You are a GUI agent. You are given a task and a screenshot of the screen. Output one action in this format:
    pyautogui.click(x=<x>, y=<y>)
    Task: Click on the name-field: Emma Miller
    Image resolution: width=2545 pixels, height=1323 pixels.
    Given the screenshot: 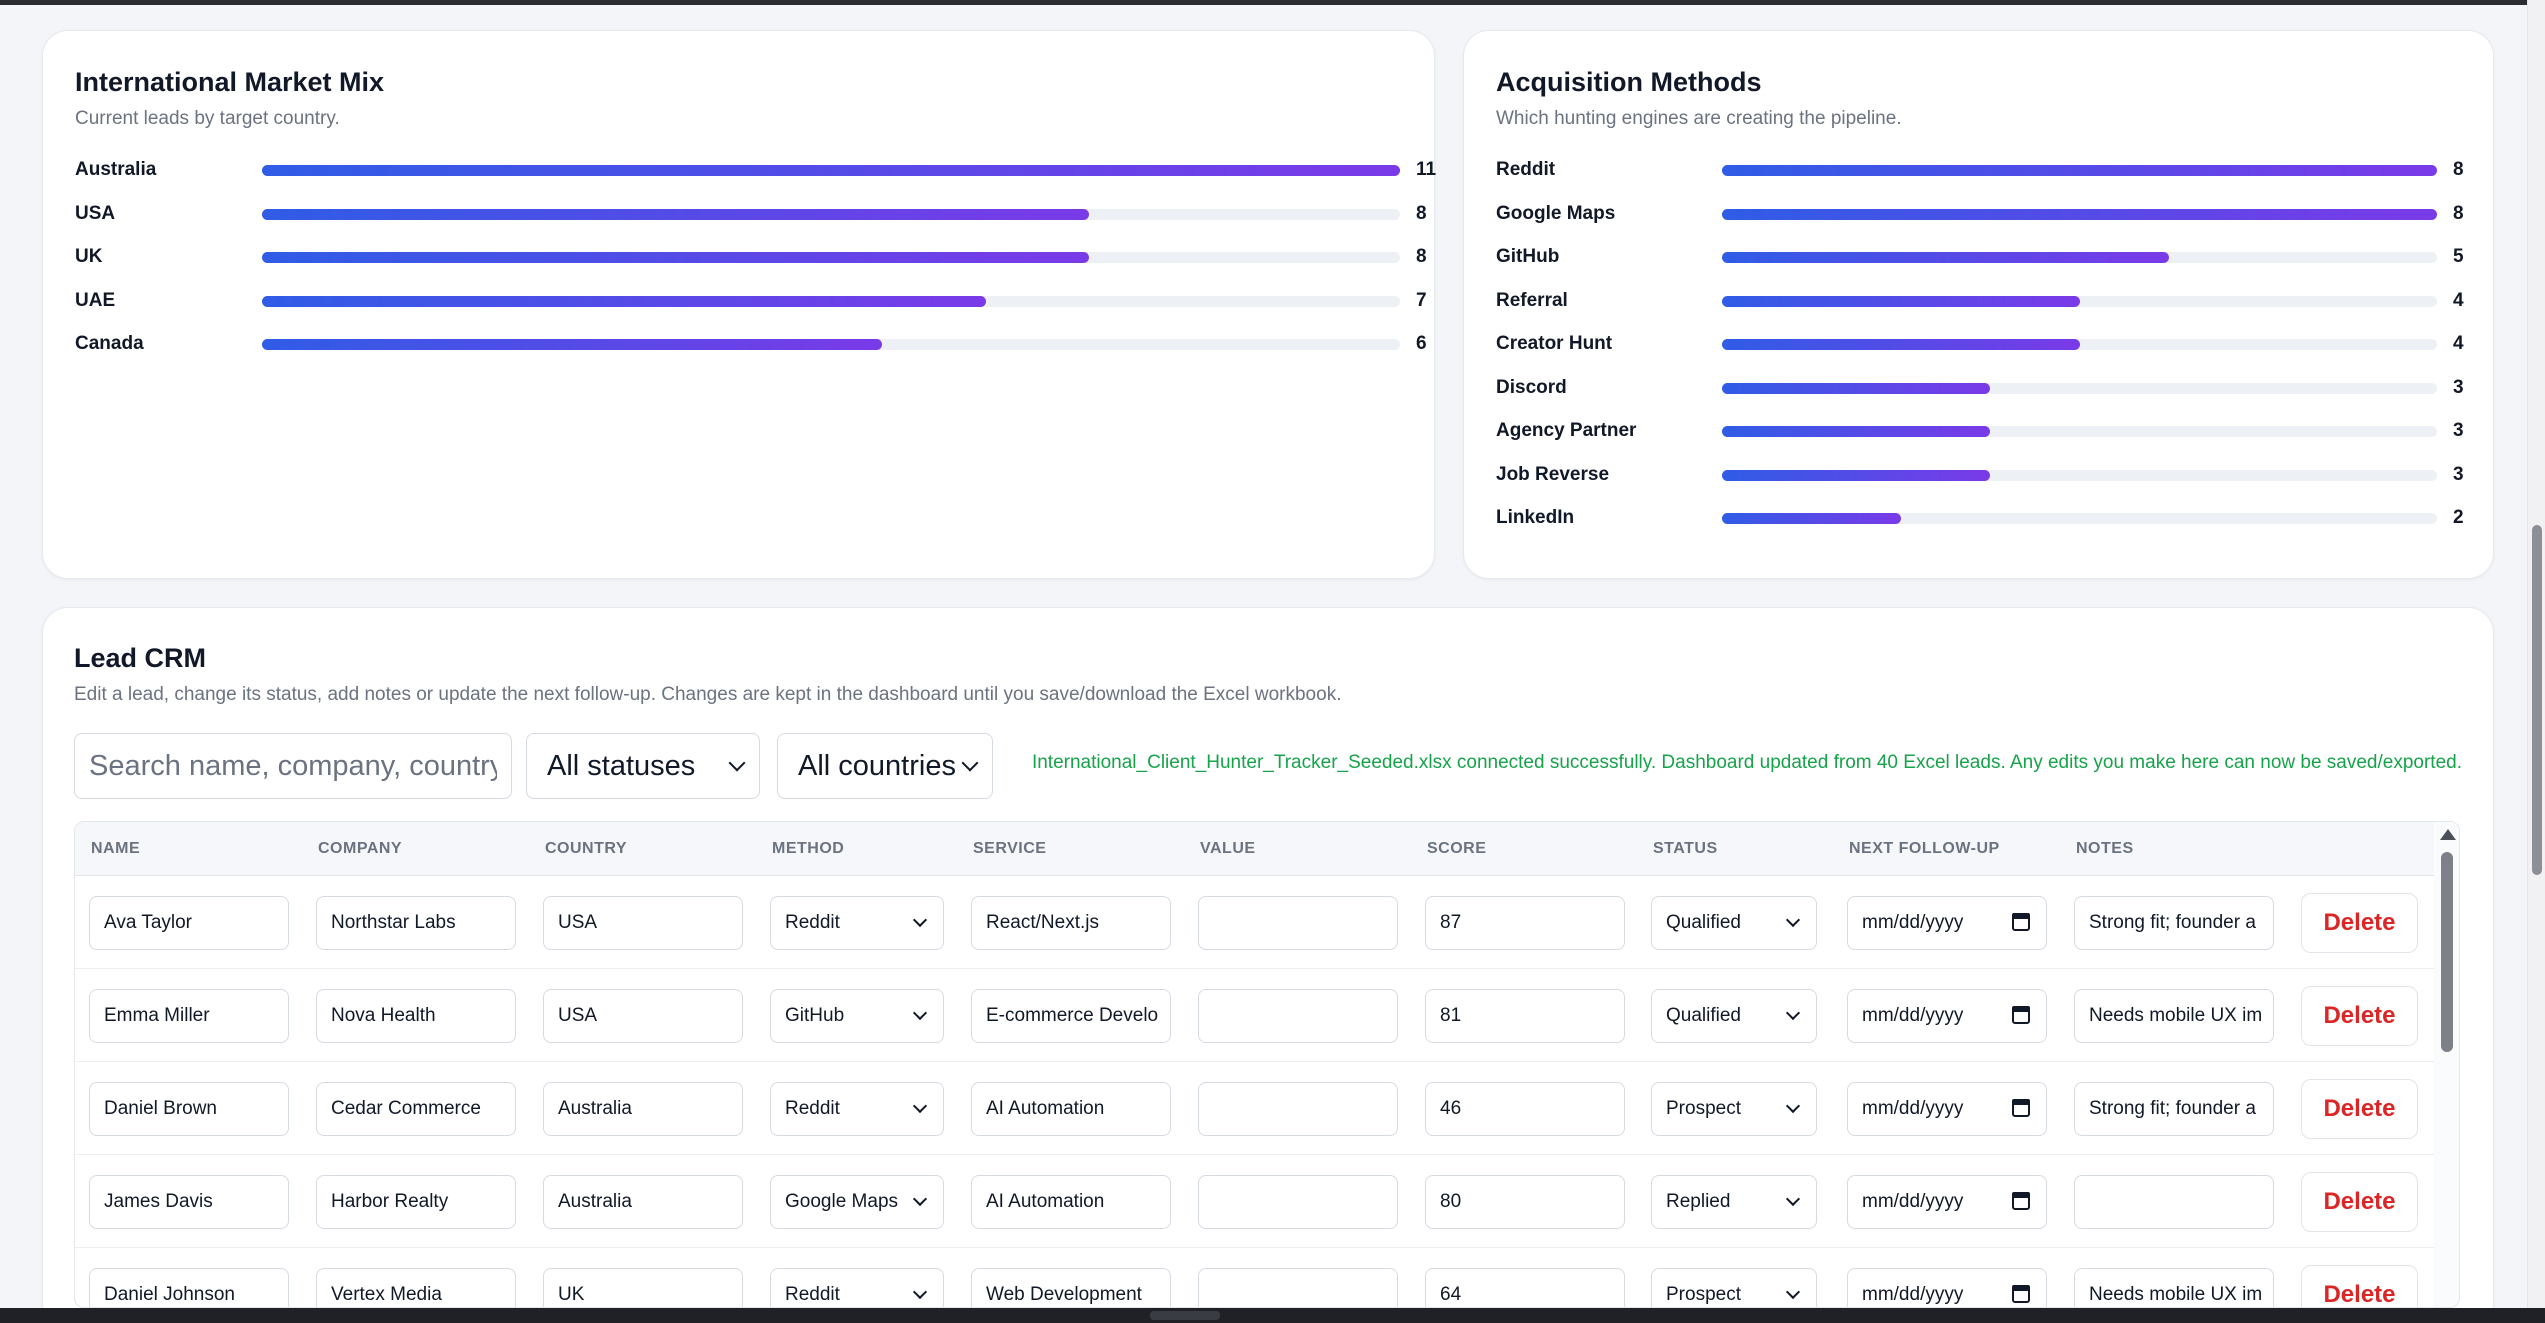 What is the action you would take?
    pyautogui.click(x=189, y=1016)
    